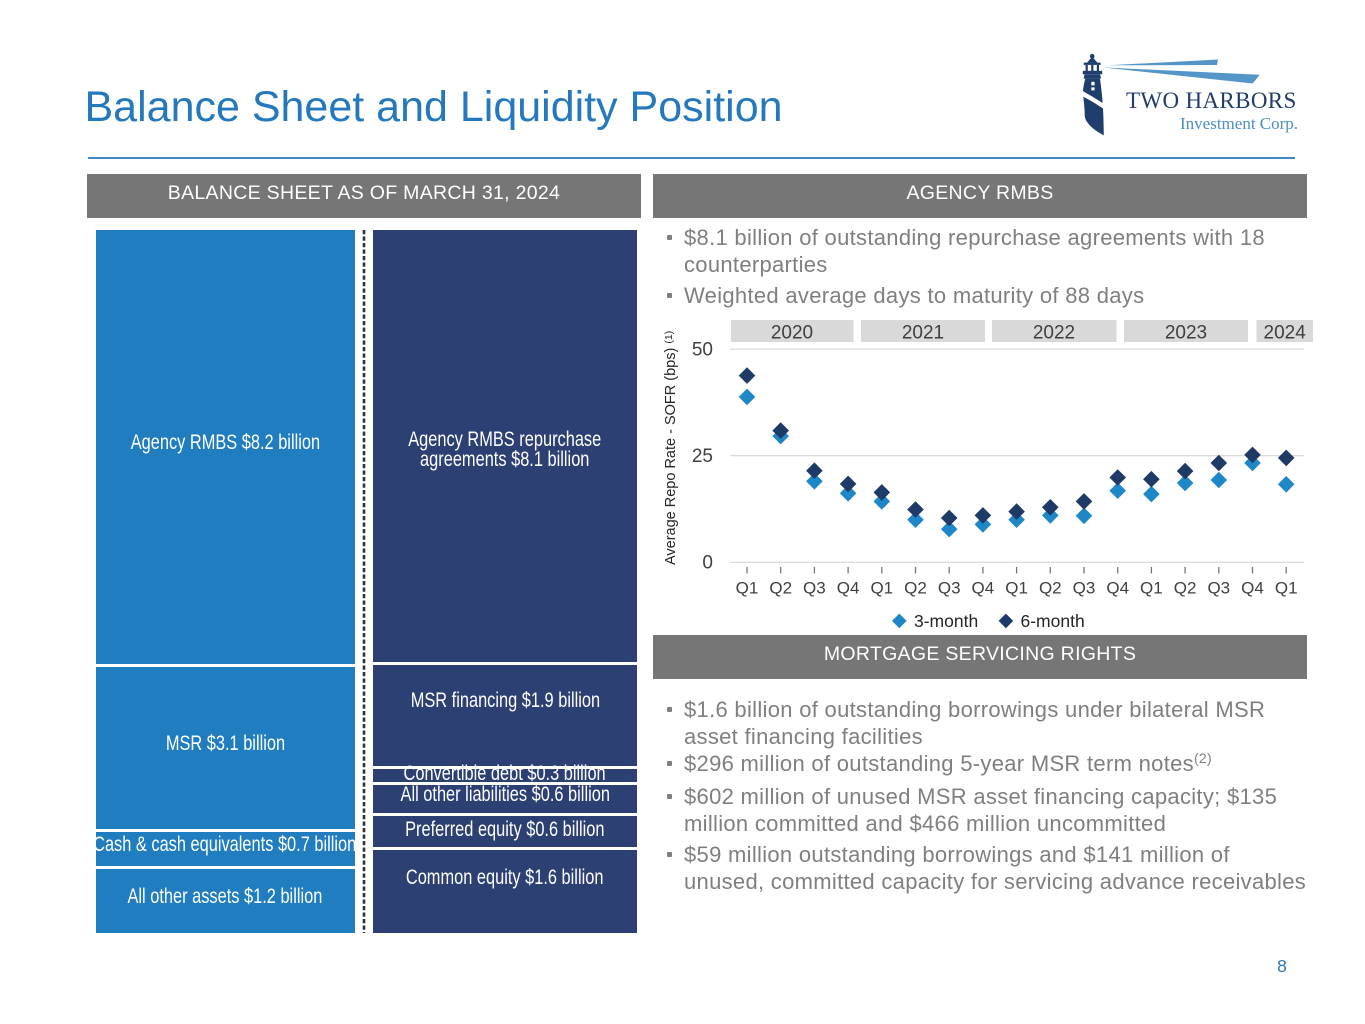 Image resolution: width=1365 pixels, height=1024 pixels. What do you see at coordinates (1186, 333) in the screenshot?
I see `svg-text: 2023` at bounding box center [1186, 333].